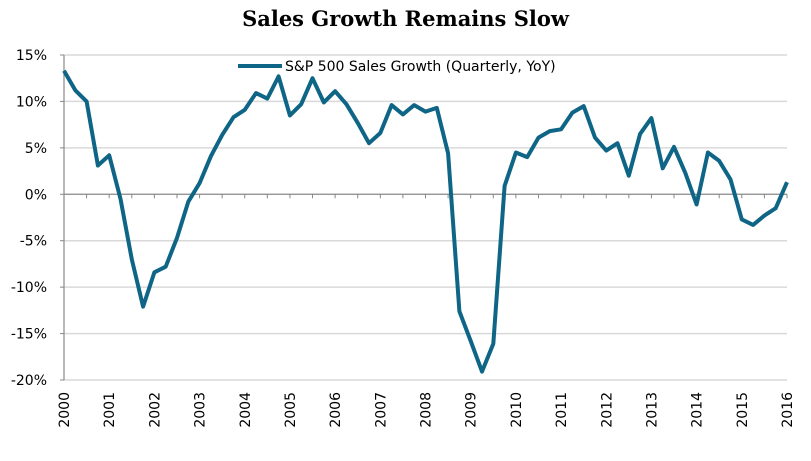 The width and height of the screenshot is (811, 461). What do you see at coordinates (381, 410) in the screenshot?
I see `x-tick-label: 2007` at bounding box center [381, 410].